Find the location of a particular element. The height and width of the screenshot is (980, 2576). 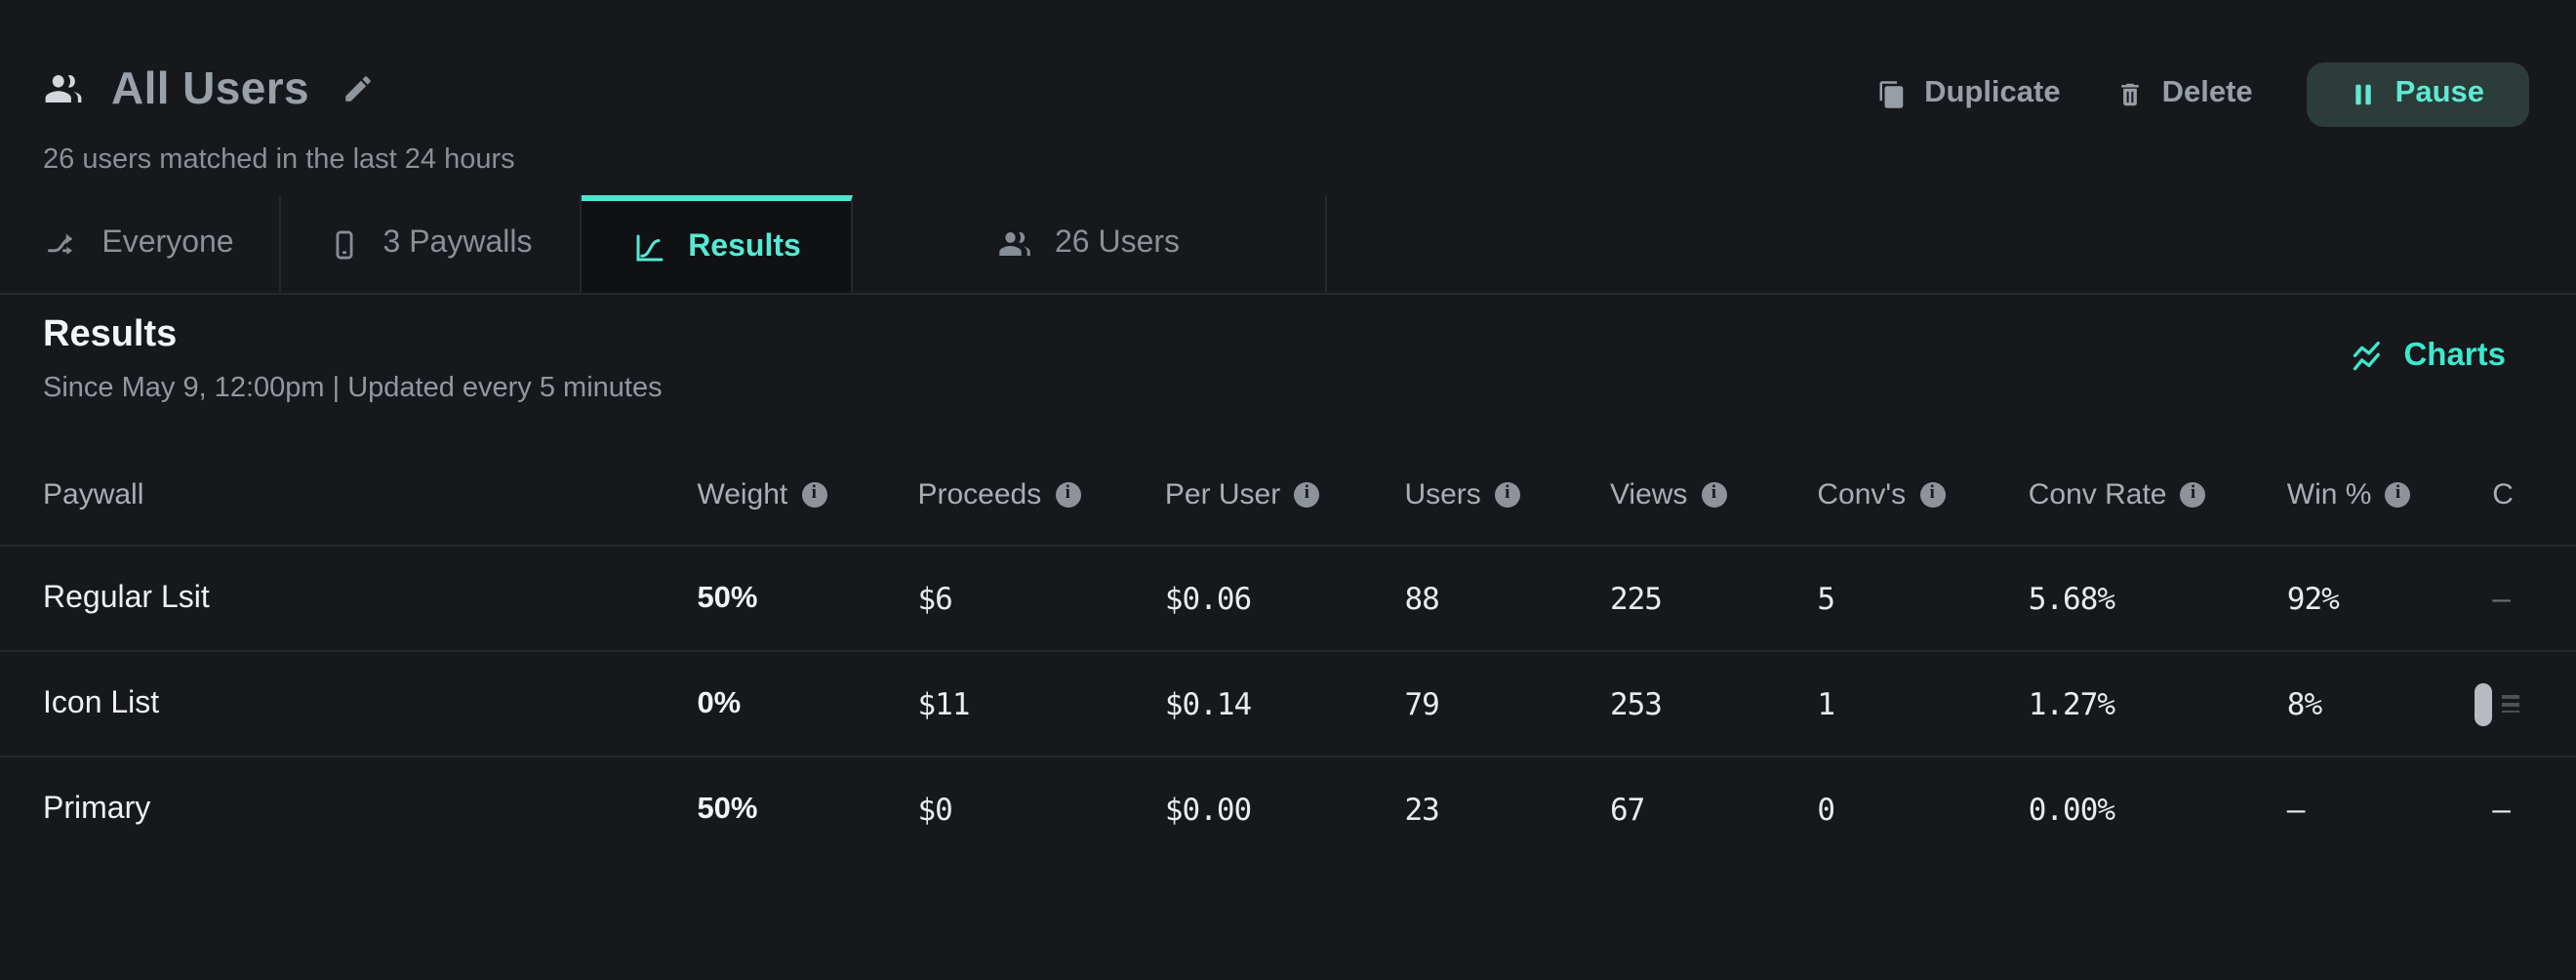

duplicate-button: Duplicate is located at coordinates (1969, 94).